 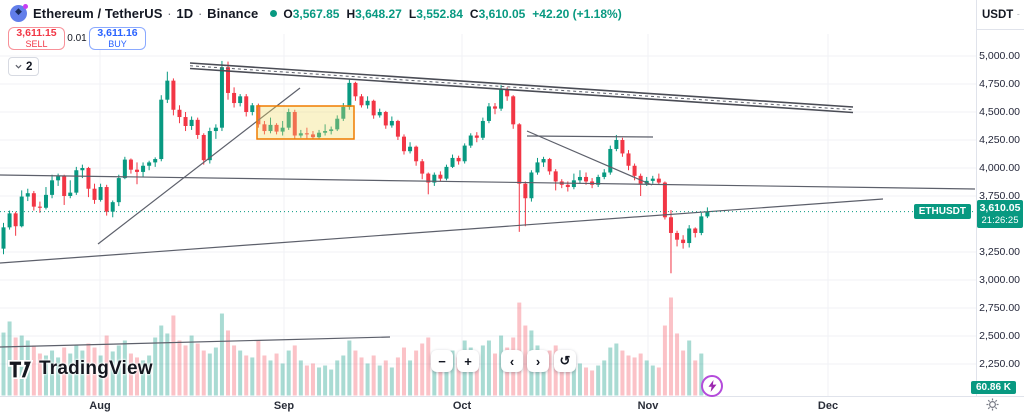 What do you see at coordinates (828, 406) in the screenshot?
I see `month-label: Dec` at bounding box center [828, 406].